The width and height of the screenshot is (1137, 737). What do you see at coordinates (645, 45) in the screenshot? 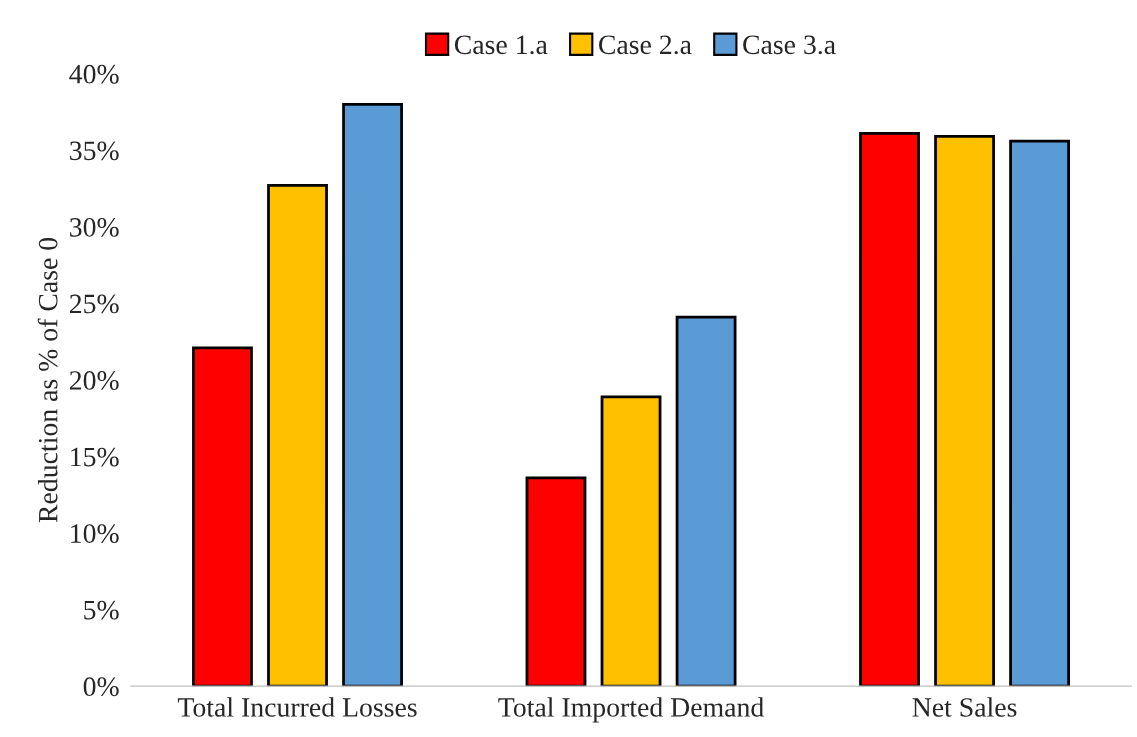
I see `legend-label: Case 2.a` at bounding box center [645, 45].